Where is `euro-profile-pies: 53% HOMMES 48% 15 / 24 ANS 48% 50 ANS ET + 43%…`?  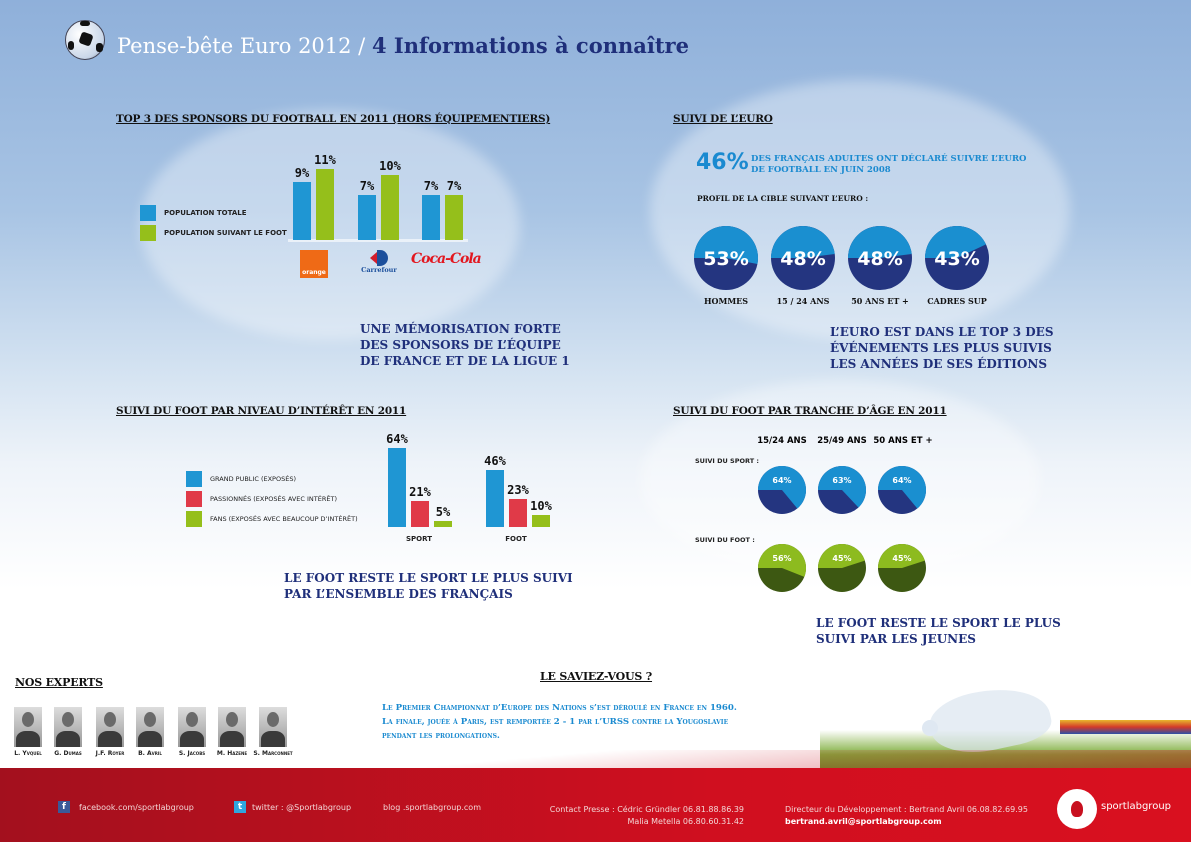
euro-profile-pies: 53% HOMMES 48% 15 / 24 ANS 48% 50 ANS ET + 43%… is located at coordinates (841, 265).